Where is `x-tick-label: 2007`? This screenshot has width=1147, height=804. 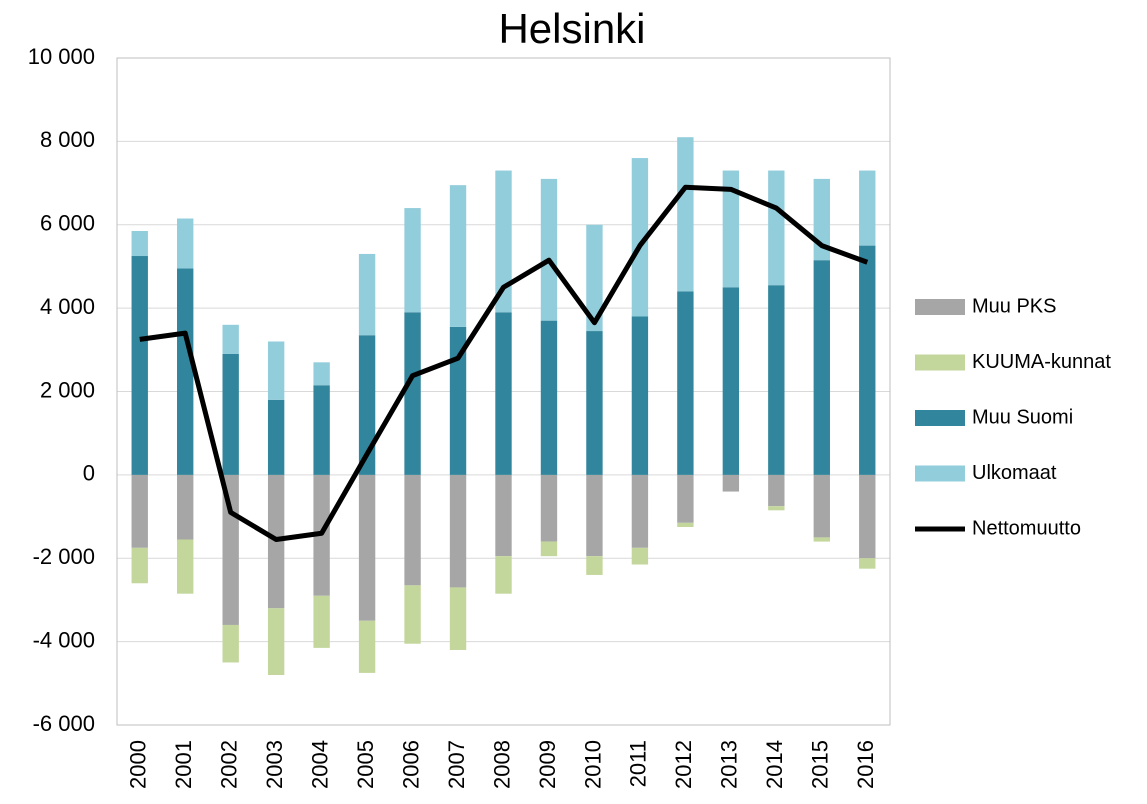
x-tick-label: 2007 is located at coordinates (456, 764).